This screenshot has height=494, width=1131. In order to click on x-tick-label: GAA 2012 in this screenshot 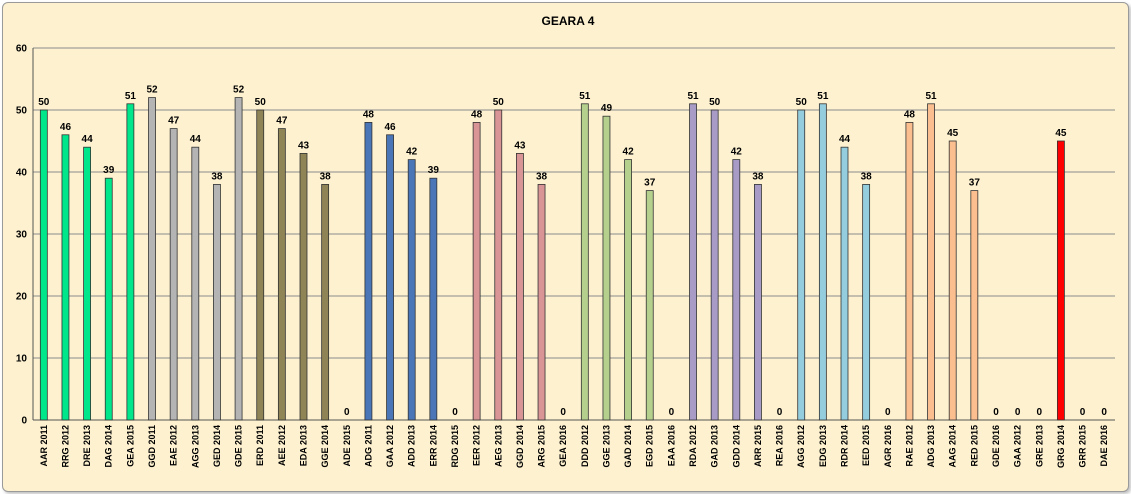, I will do `click(1018, 446)`.